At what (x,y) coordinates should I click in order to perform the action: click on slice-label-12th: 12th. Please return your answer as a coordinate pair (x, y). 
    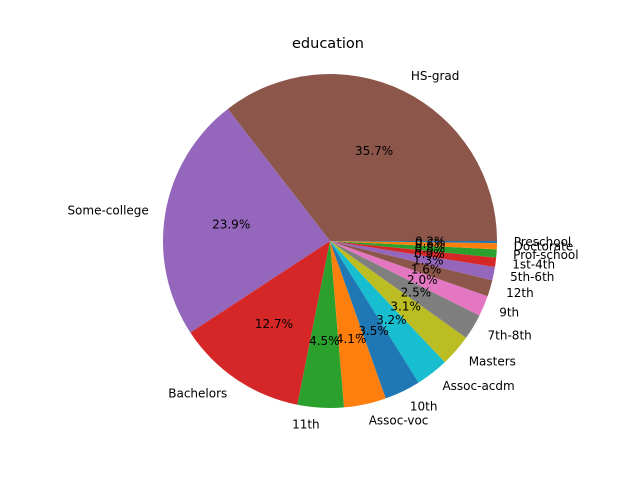
    Looking at the image, I should click on (520, 293).